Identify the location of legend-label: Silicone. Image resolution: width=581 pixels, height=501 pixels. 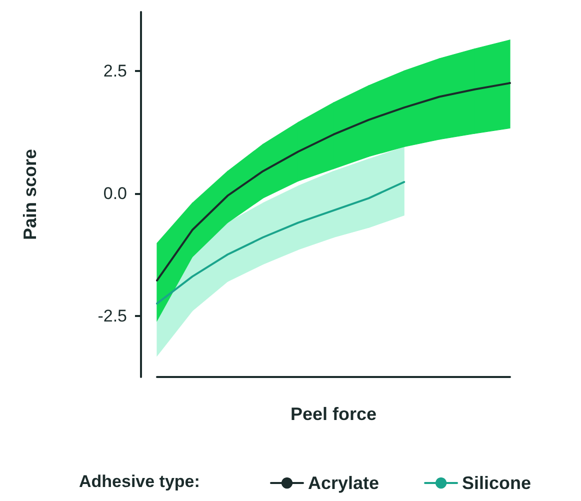
(497, 483).